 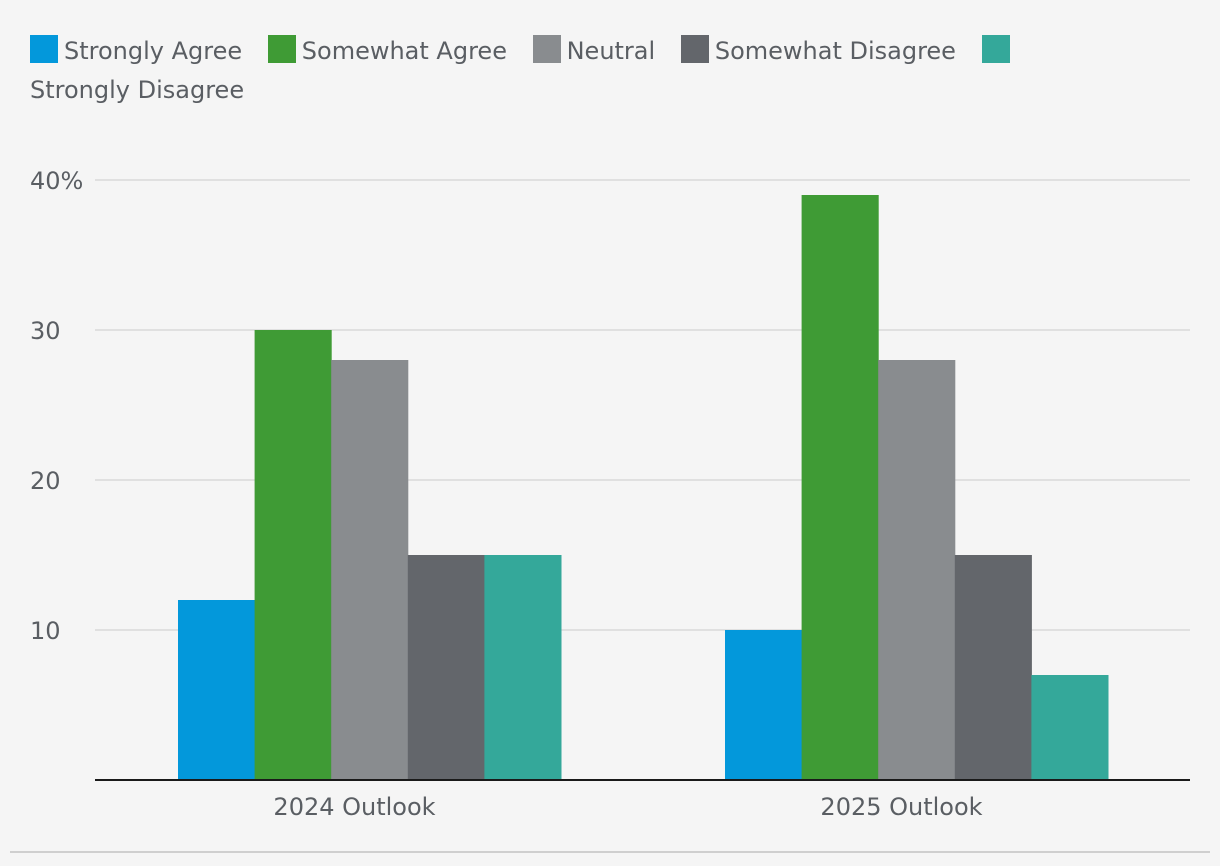 I want to click on y-tick-label: 30, so click(x=45, y=331).